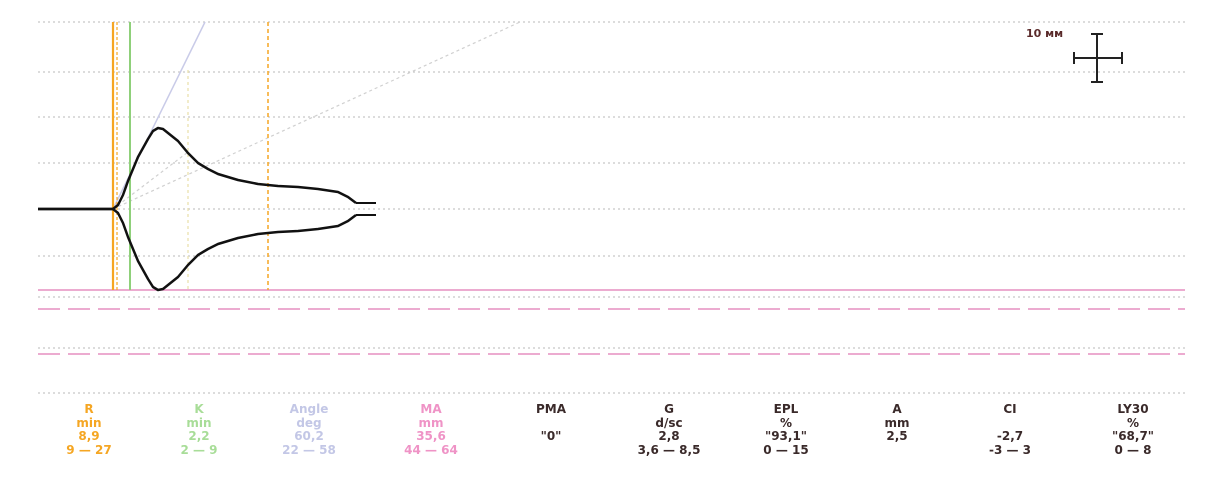  I want to click on param-pma: PMA "0", so click(551, 430).